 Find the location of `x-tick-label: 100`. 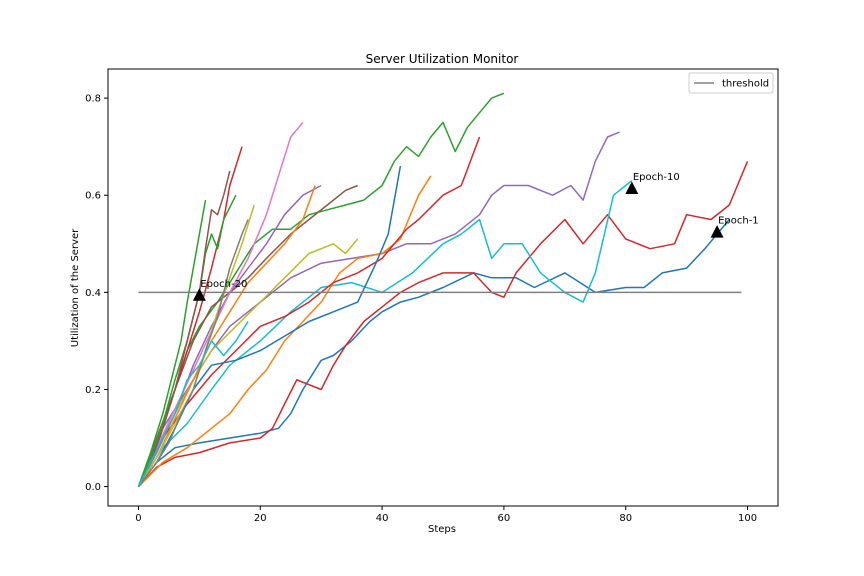

x-tick-label: 100 is located at coordinates (747, 518).